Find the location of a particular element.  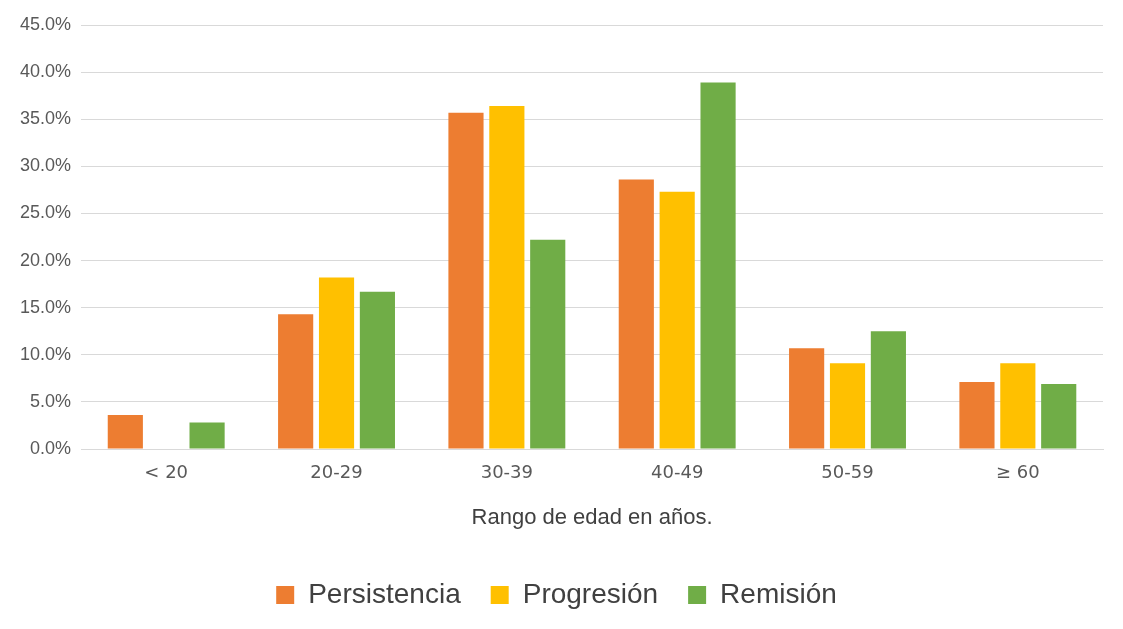

legend-label: Progresión is located at coordinates (590, 593).